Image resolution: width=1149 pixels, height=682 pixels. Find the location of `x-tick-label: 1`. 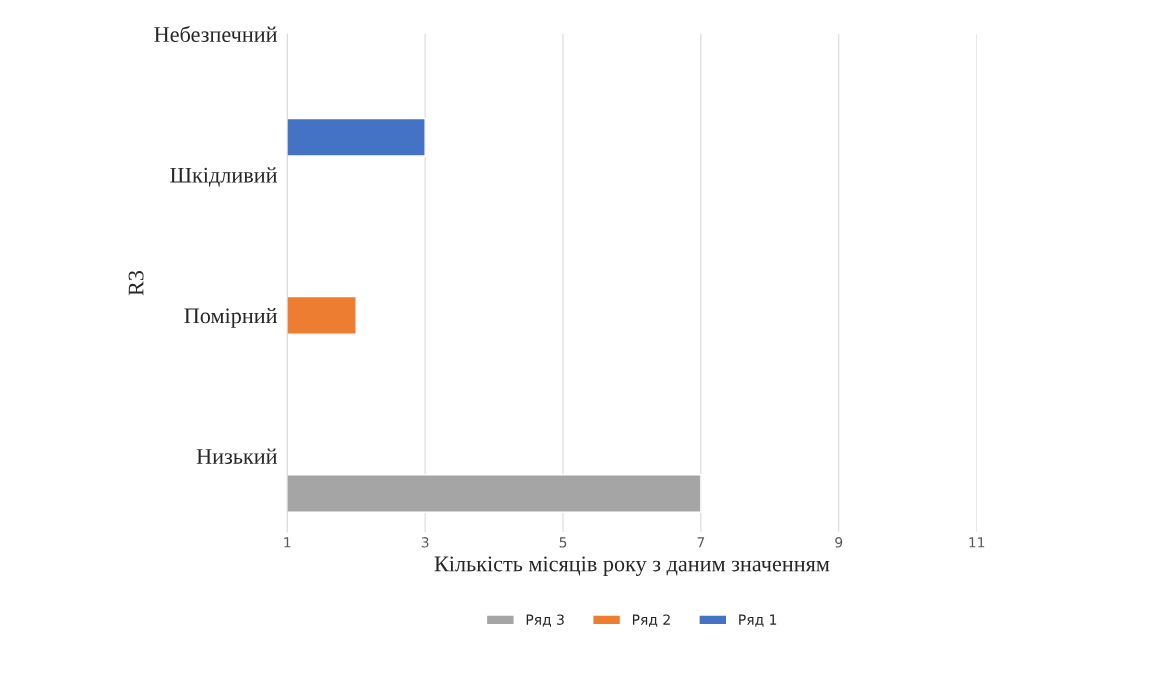

x-tick-label: 1 is located at coordinates (287, 542).